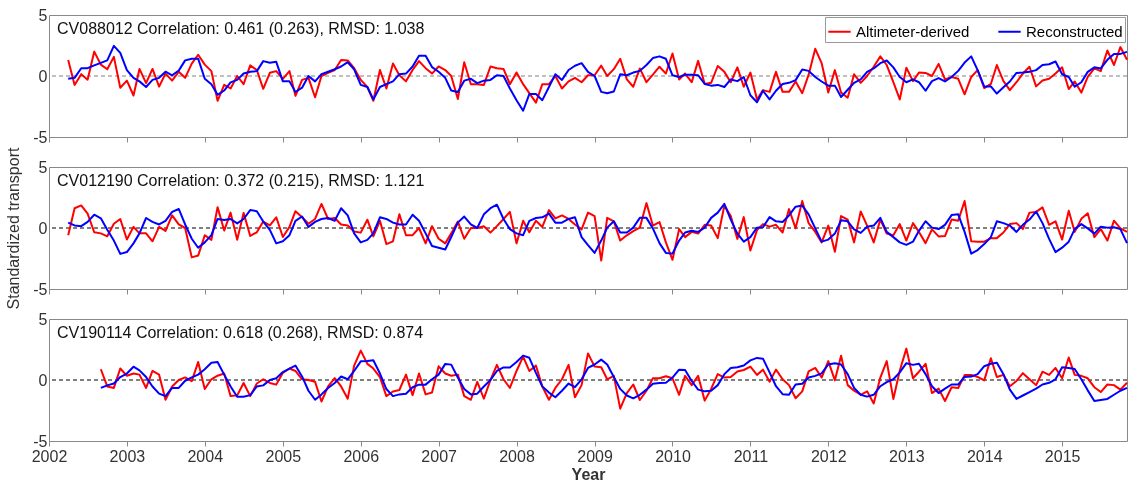  I want to click on chart-title: CV088012 Correlation: 0.461 (0.263), RMSD: 1.038, so click(241, 28).